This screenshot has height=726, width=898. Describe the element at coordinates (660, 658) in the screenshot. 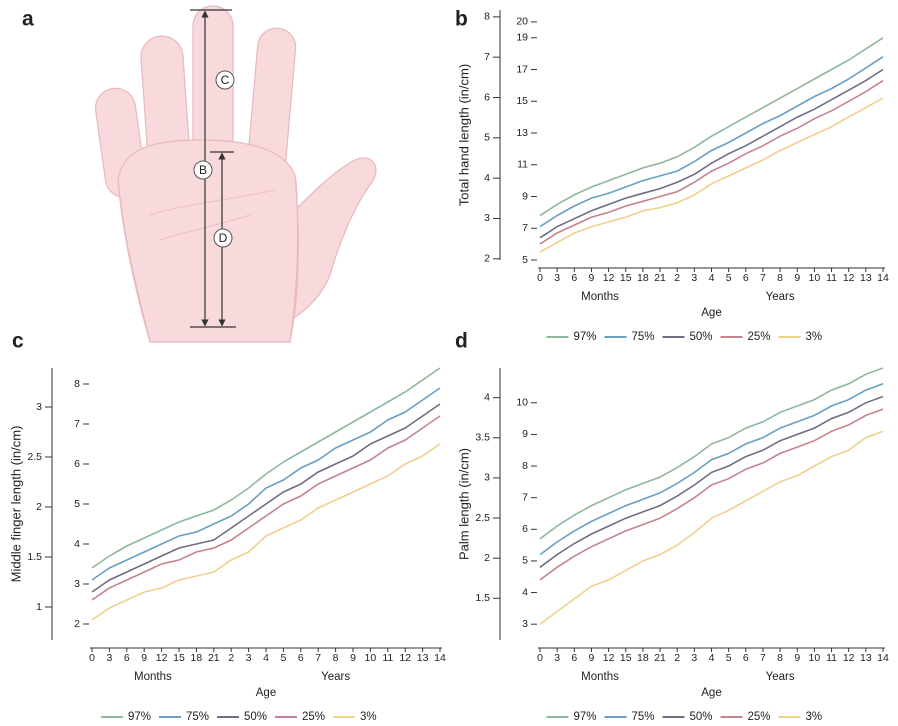

I see `x-tick-label: 21` at that location.